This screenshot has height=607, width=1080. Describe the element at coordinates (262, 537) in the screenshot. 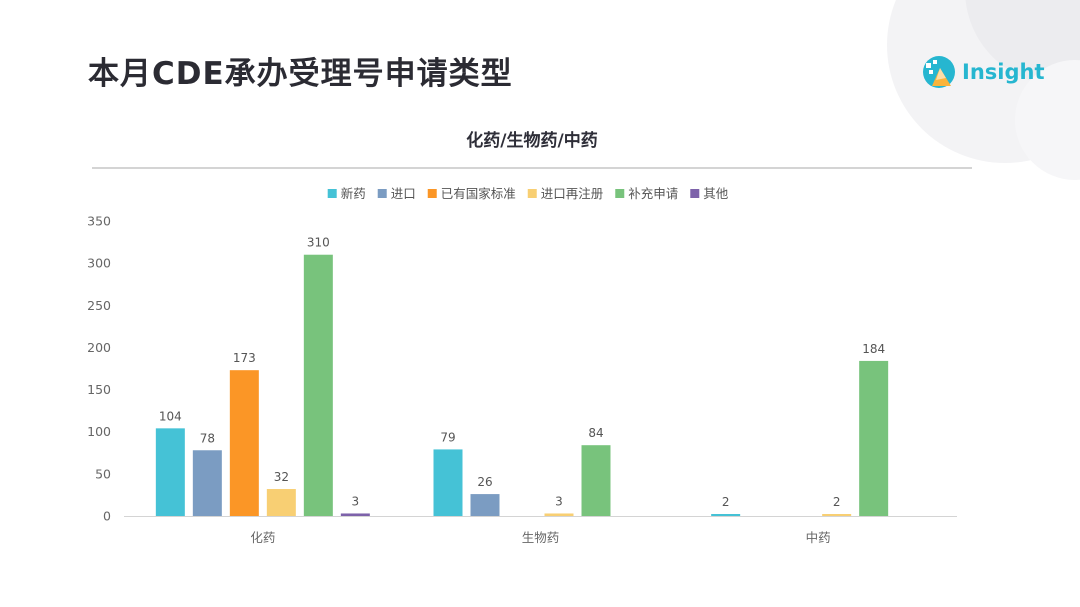

I see `x-tick-label: 化药` at that location.